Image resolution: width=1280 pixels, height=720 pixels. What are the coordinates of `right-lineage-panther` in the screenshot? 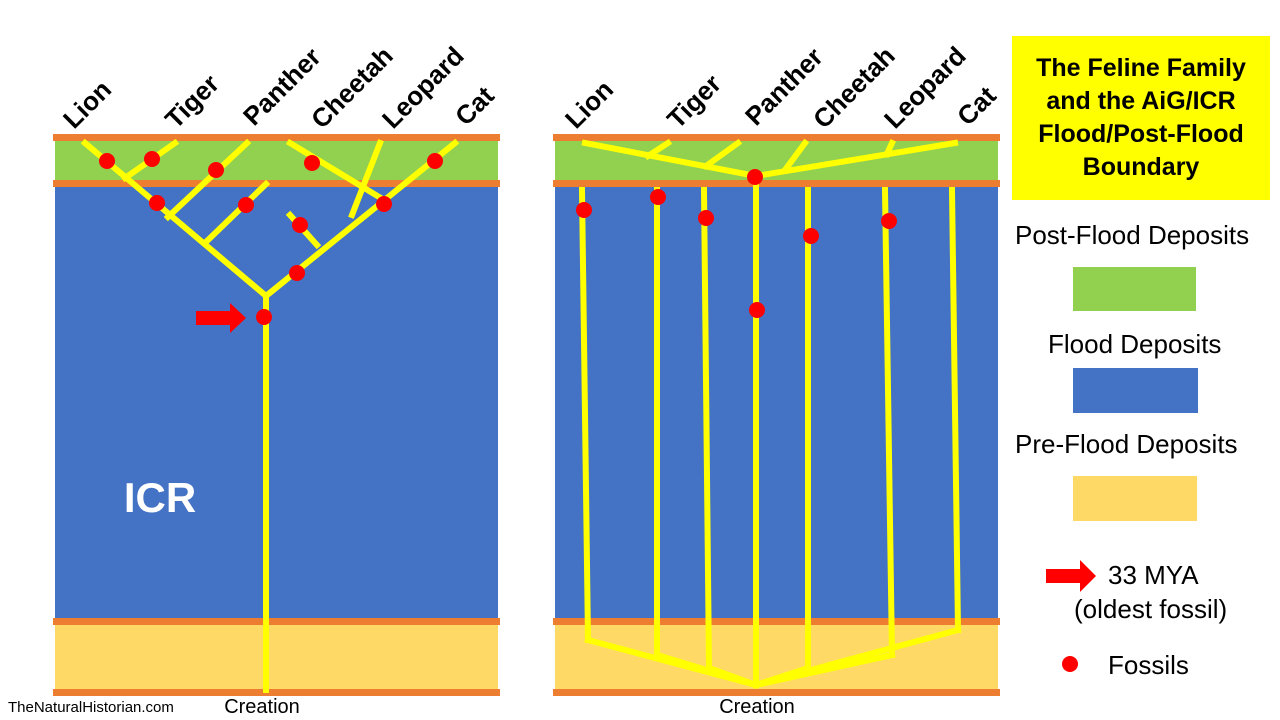 It's located at (706, 429).